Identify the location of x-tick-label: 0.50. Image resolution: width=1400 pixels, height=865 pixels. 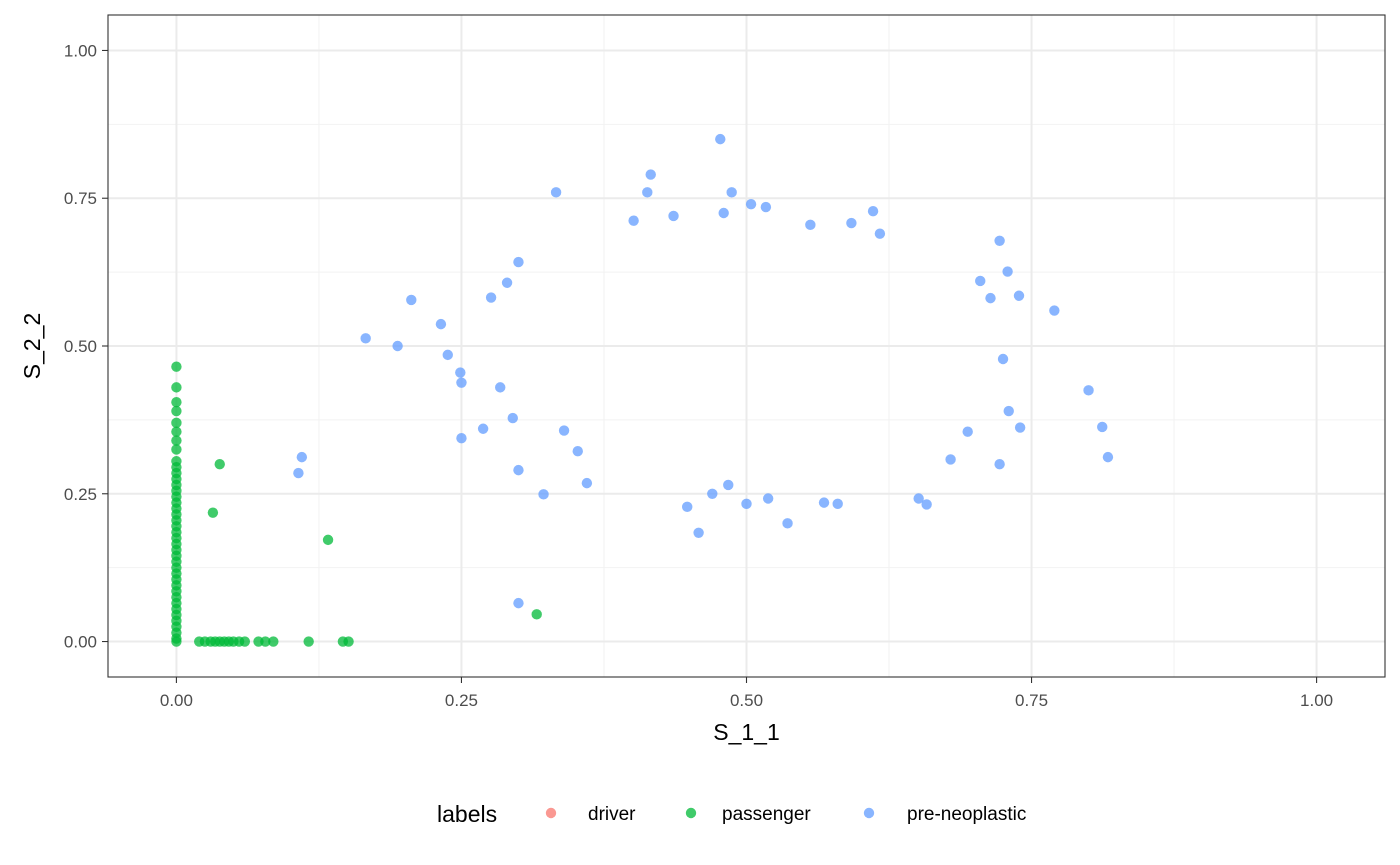
(746, 700).